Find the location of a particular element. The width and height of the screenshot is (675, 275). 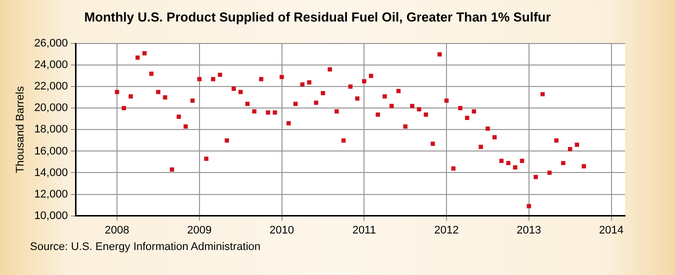

x-tick-label: 2014 is located at coordinates (611, 230).